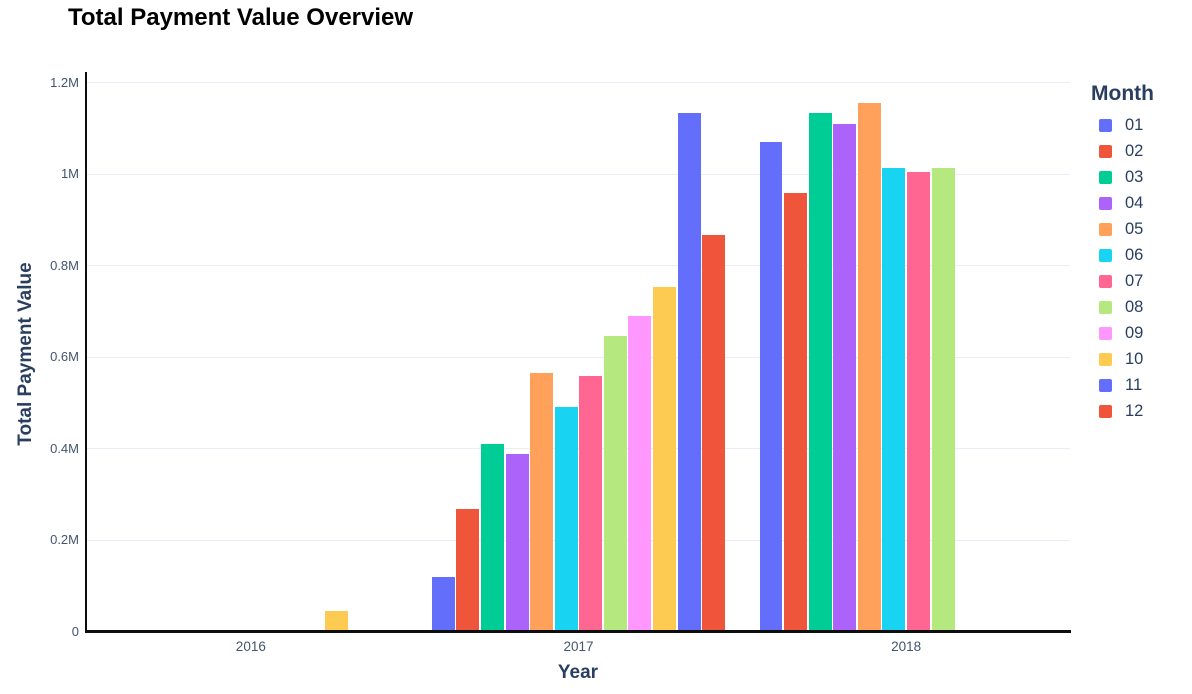 This screenshot has width=1192, height=694. What do you see at coordinates (1134, 150) in the screenshot?
I see `legend-item-label: 02` at bounding box center [1134, 150].